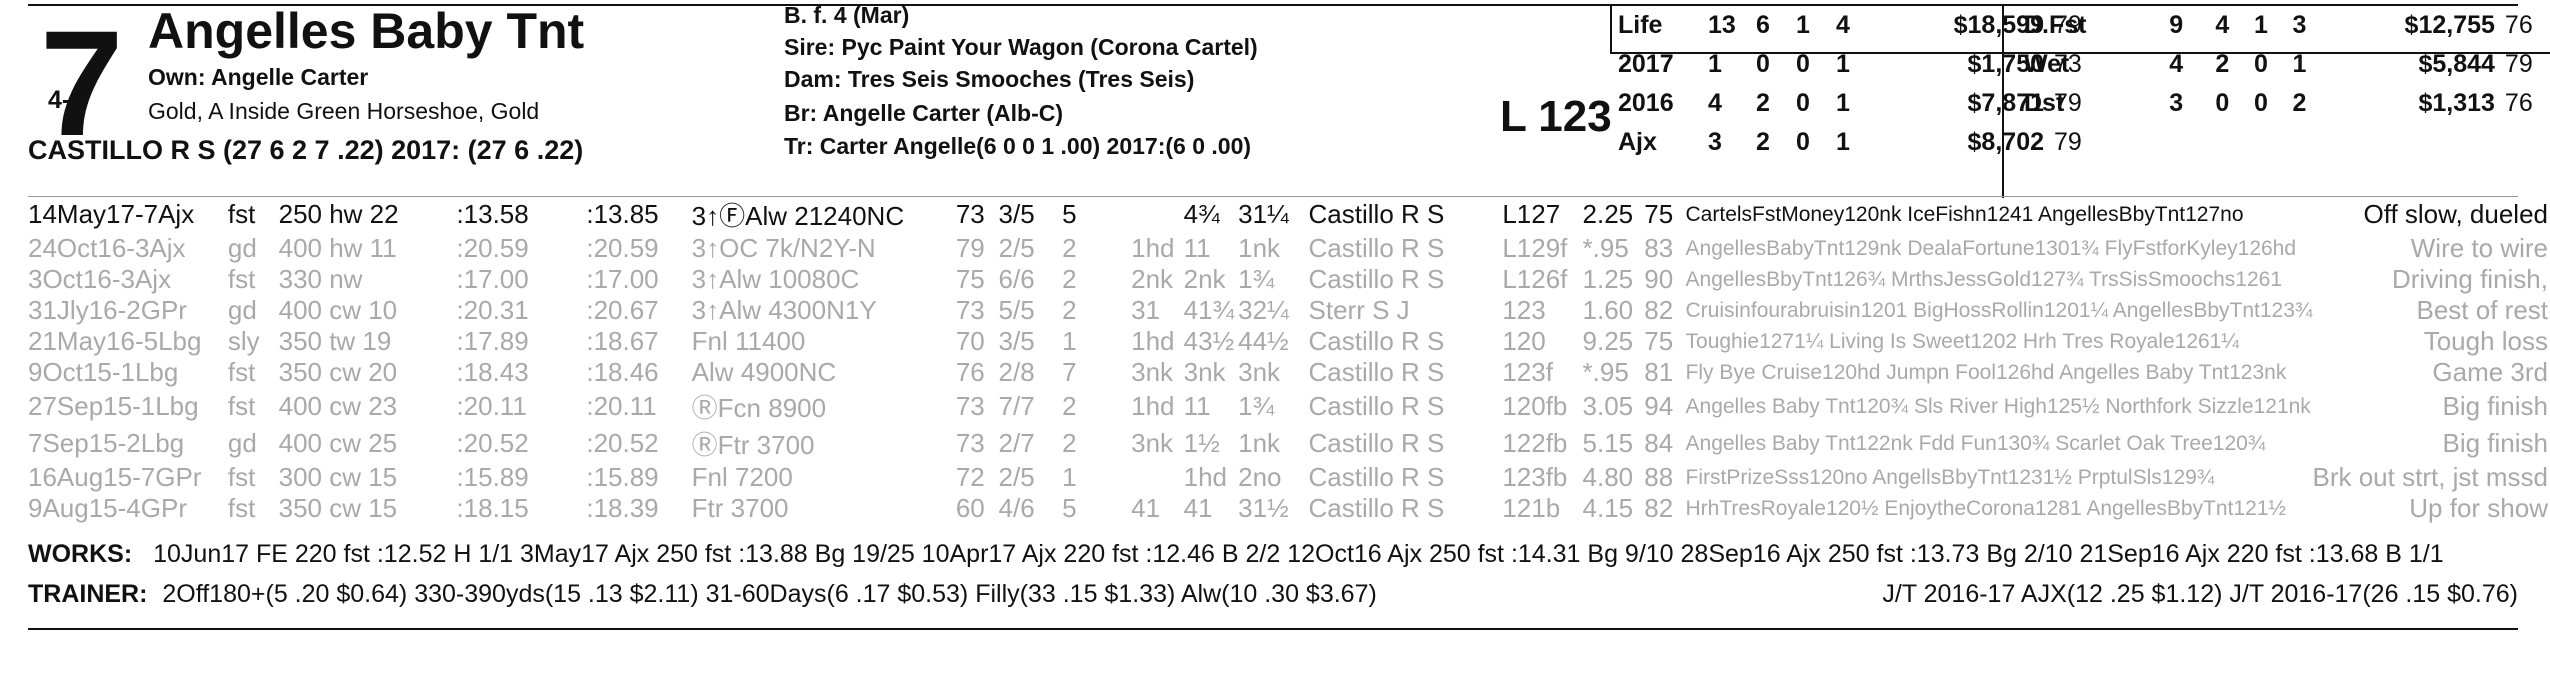 This screenshot has width=2550, height=679. Describe the element at coordinates (1527, 372) in the screenshot. I see `pp-wt: 123f` at that location.